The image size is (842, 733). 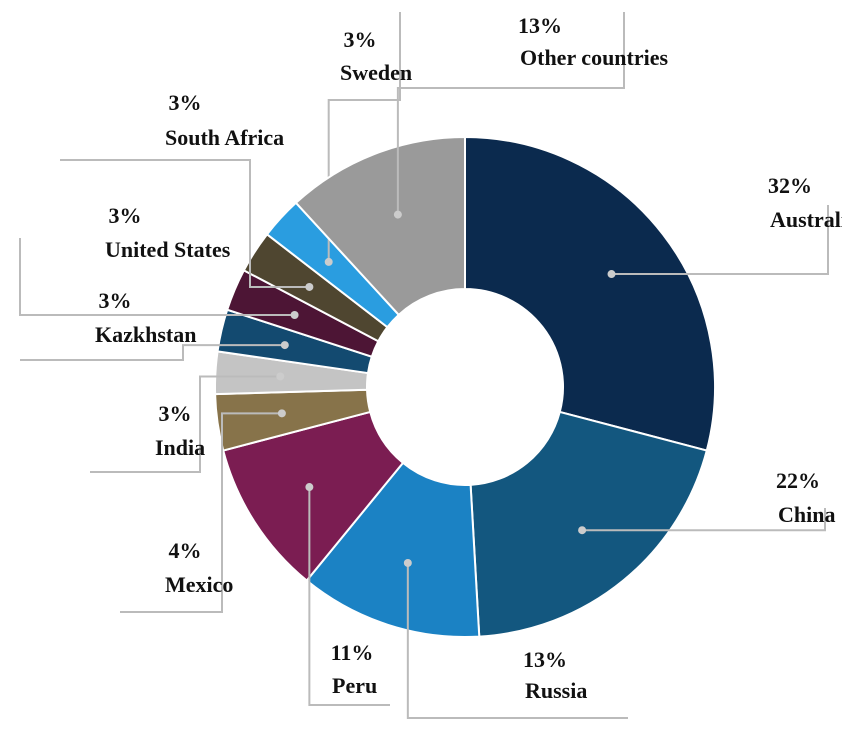 What do you see at coordinates (199, 584) in the screenshot?
I see `category-label: Mexico` at bounding box center [199, 584].